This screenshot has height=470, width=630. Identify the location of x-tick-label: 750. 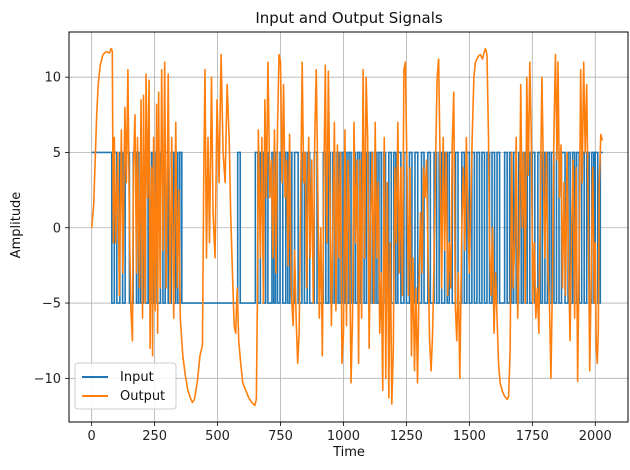
(280, 436).